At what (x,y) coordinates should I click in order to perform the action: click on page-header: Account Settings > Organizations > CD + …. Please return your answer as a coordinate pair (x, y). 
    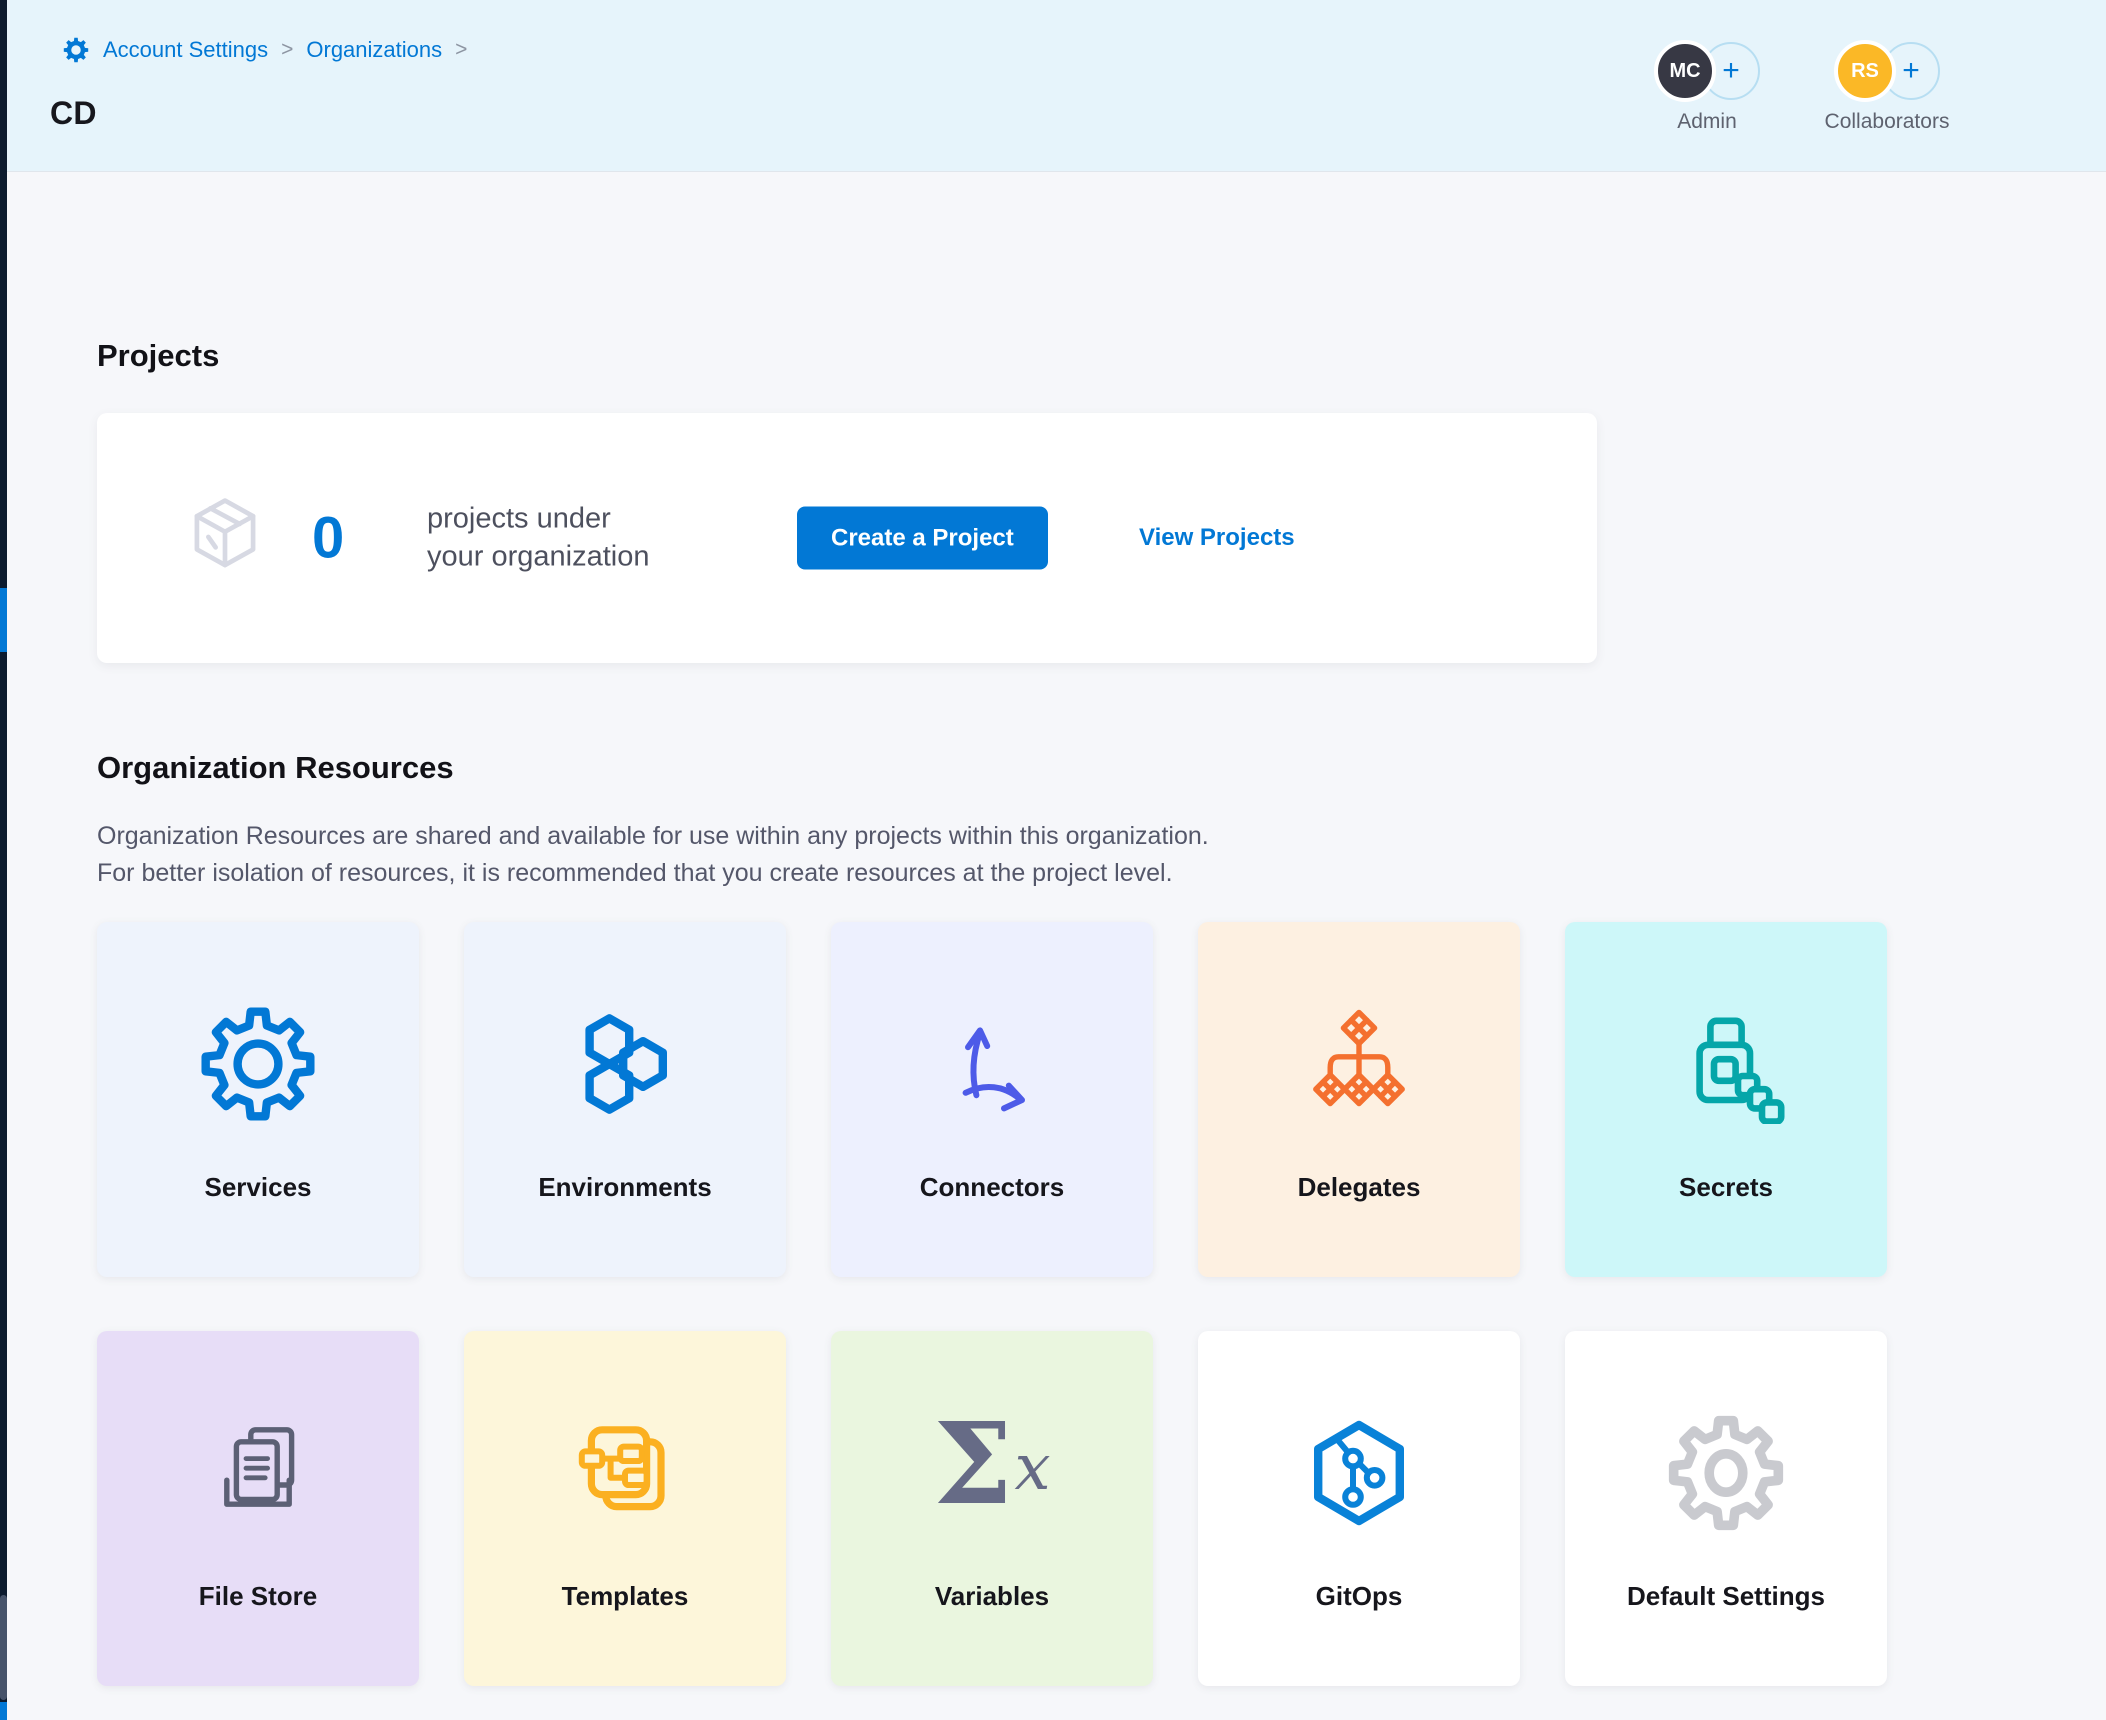
    Looking at the image, I should click on (1053, 86).